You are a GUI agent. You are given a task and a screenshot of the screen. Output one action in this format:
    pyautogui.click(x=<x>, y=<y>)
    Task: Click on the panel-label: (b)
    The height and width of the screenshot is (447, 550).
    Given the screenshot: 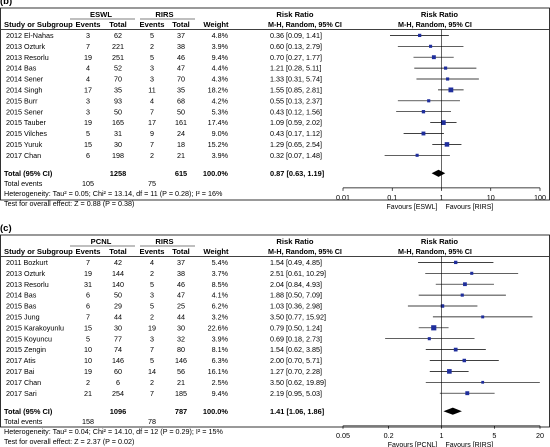 What is the action you would take?
    pyautogui.click(x=6, y=3)
    